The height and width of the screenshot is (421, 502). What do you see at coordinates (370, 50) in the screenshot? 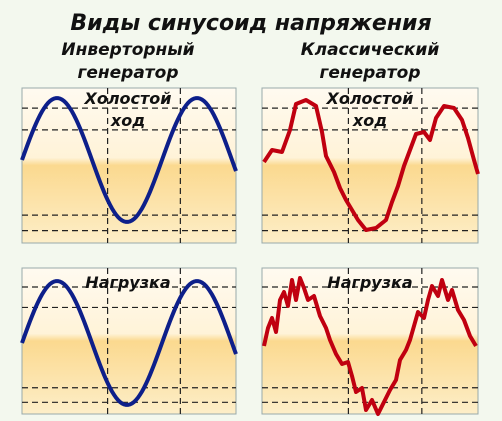
I see `column-heading: Классический` at bounding box center [370, 50].